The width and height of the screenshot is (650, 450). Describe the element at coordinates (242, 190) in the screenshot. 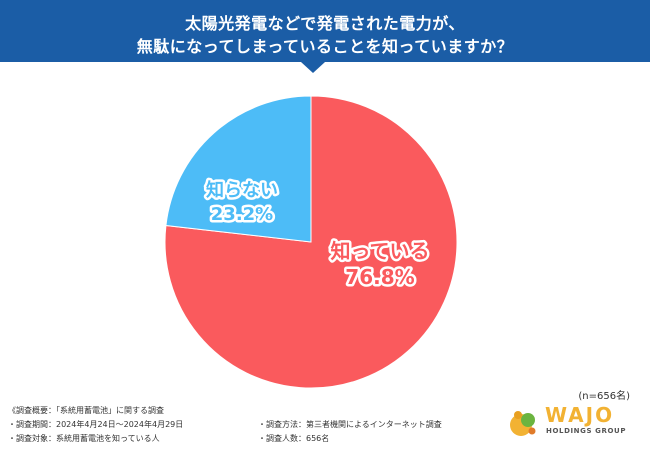

I see `dont-know-label: 知らない` at that location.